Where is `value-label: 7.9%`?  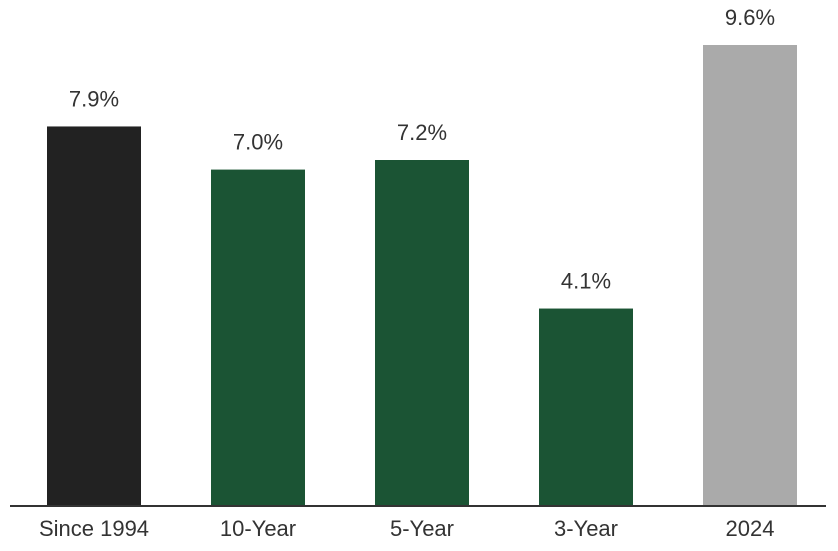
value-label: 7.9% is located at coordinates (94, 98).